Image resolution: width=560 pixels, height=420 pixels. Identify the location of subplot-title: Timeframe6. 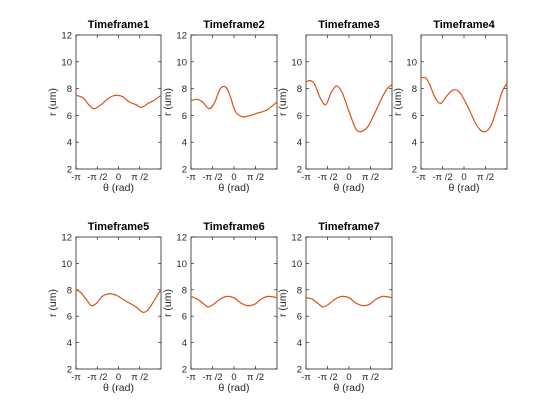
(234, 227).